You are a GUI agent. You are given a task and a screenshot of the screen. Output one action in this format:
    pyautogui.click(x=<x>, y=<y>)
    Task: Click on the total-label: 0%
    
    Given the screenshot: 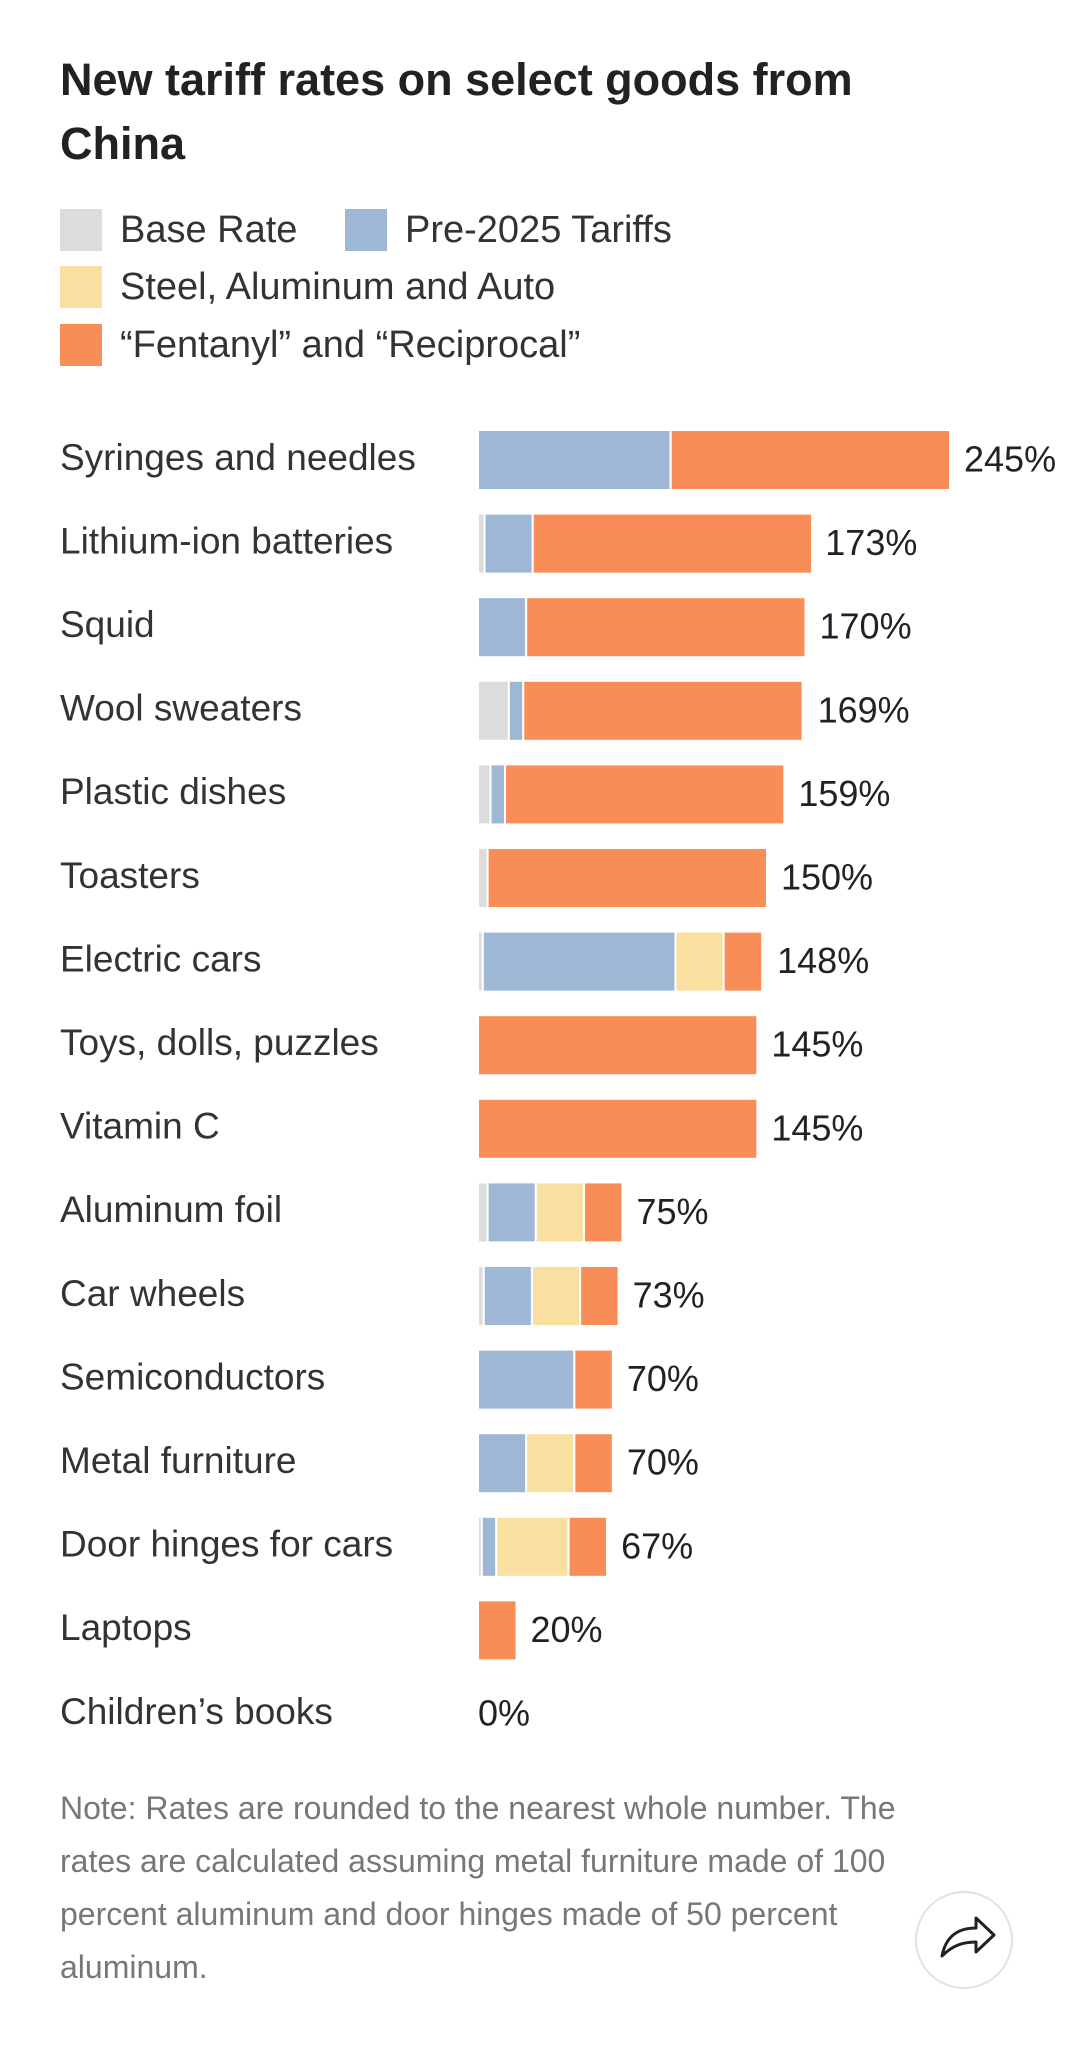 What is the action you would take?
    pyautogui.click(x=504, y=1713)
    